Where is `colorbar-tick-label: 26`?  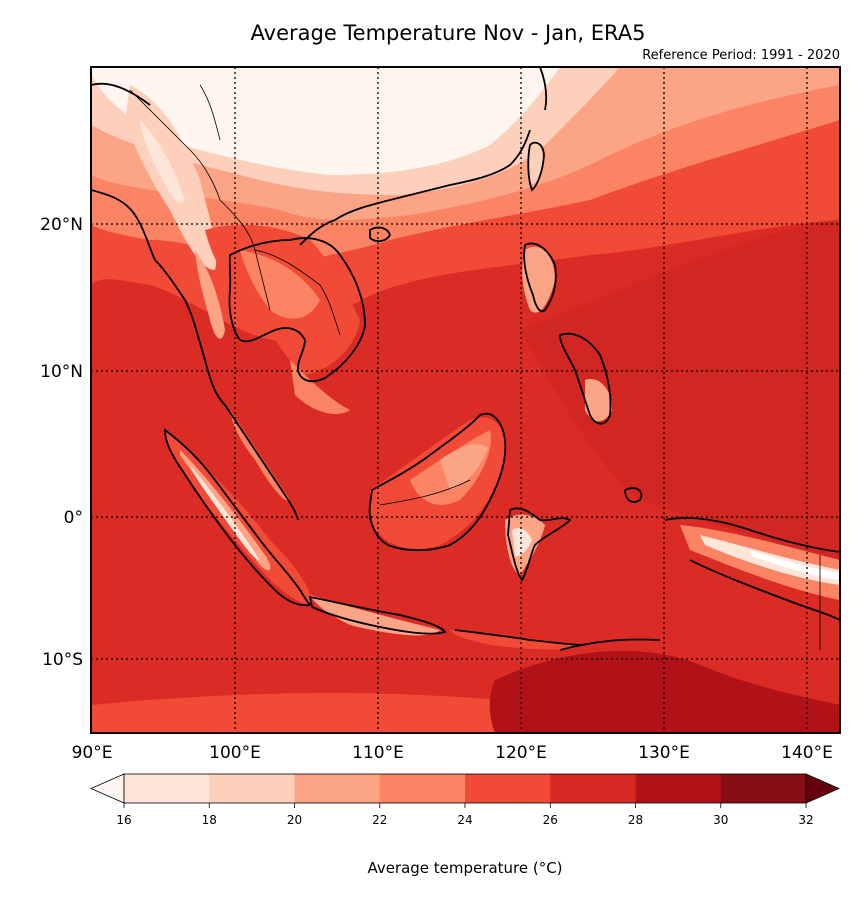
colorbar-tick-label: 26 is located at coordinates (550, 820).